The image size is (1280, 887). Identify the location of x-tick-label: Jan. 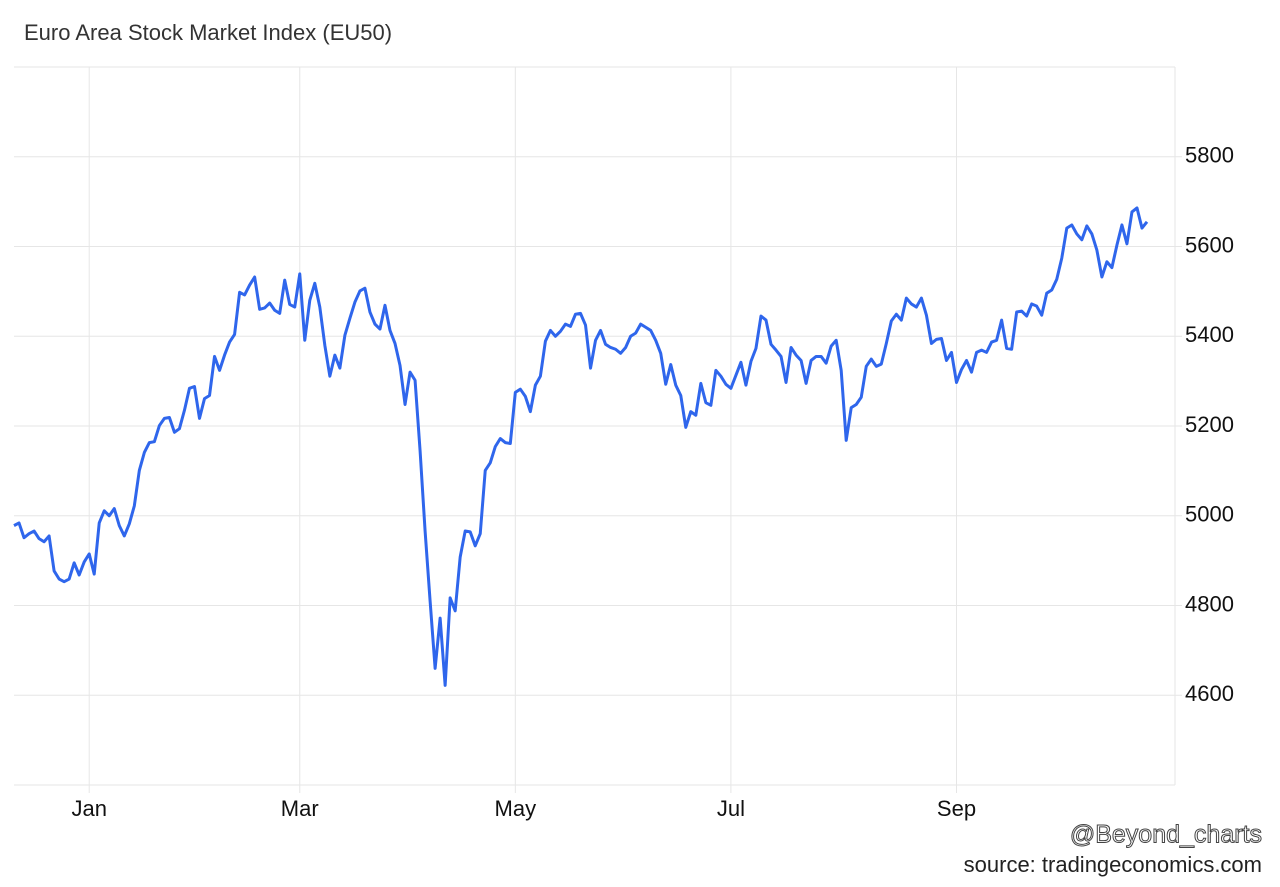
(88, 808).